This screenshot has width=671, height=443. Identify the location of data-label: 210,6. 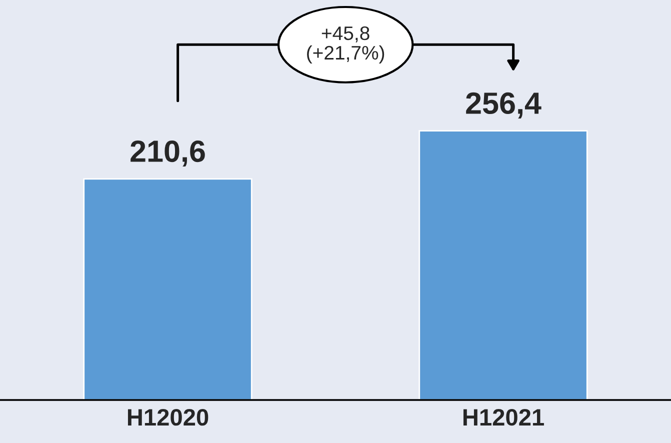
(167, 153).